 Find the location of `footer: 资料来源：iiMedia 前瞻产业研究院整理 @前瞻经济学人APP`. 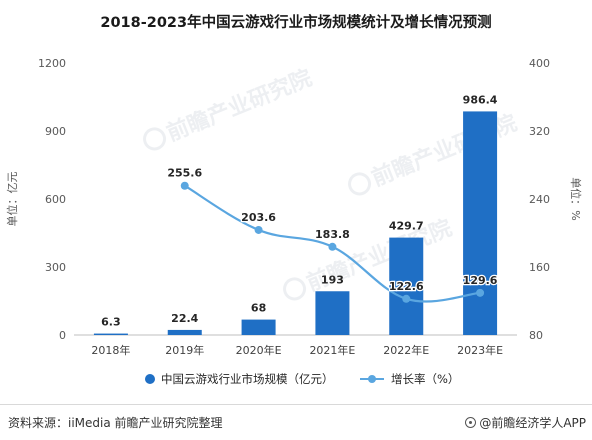

footer: 资料来源：iiMedia 前瞻产业研究院整理 @前瞻经济学人APP is located at coordinates (296, 422).